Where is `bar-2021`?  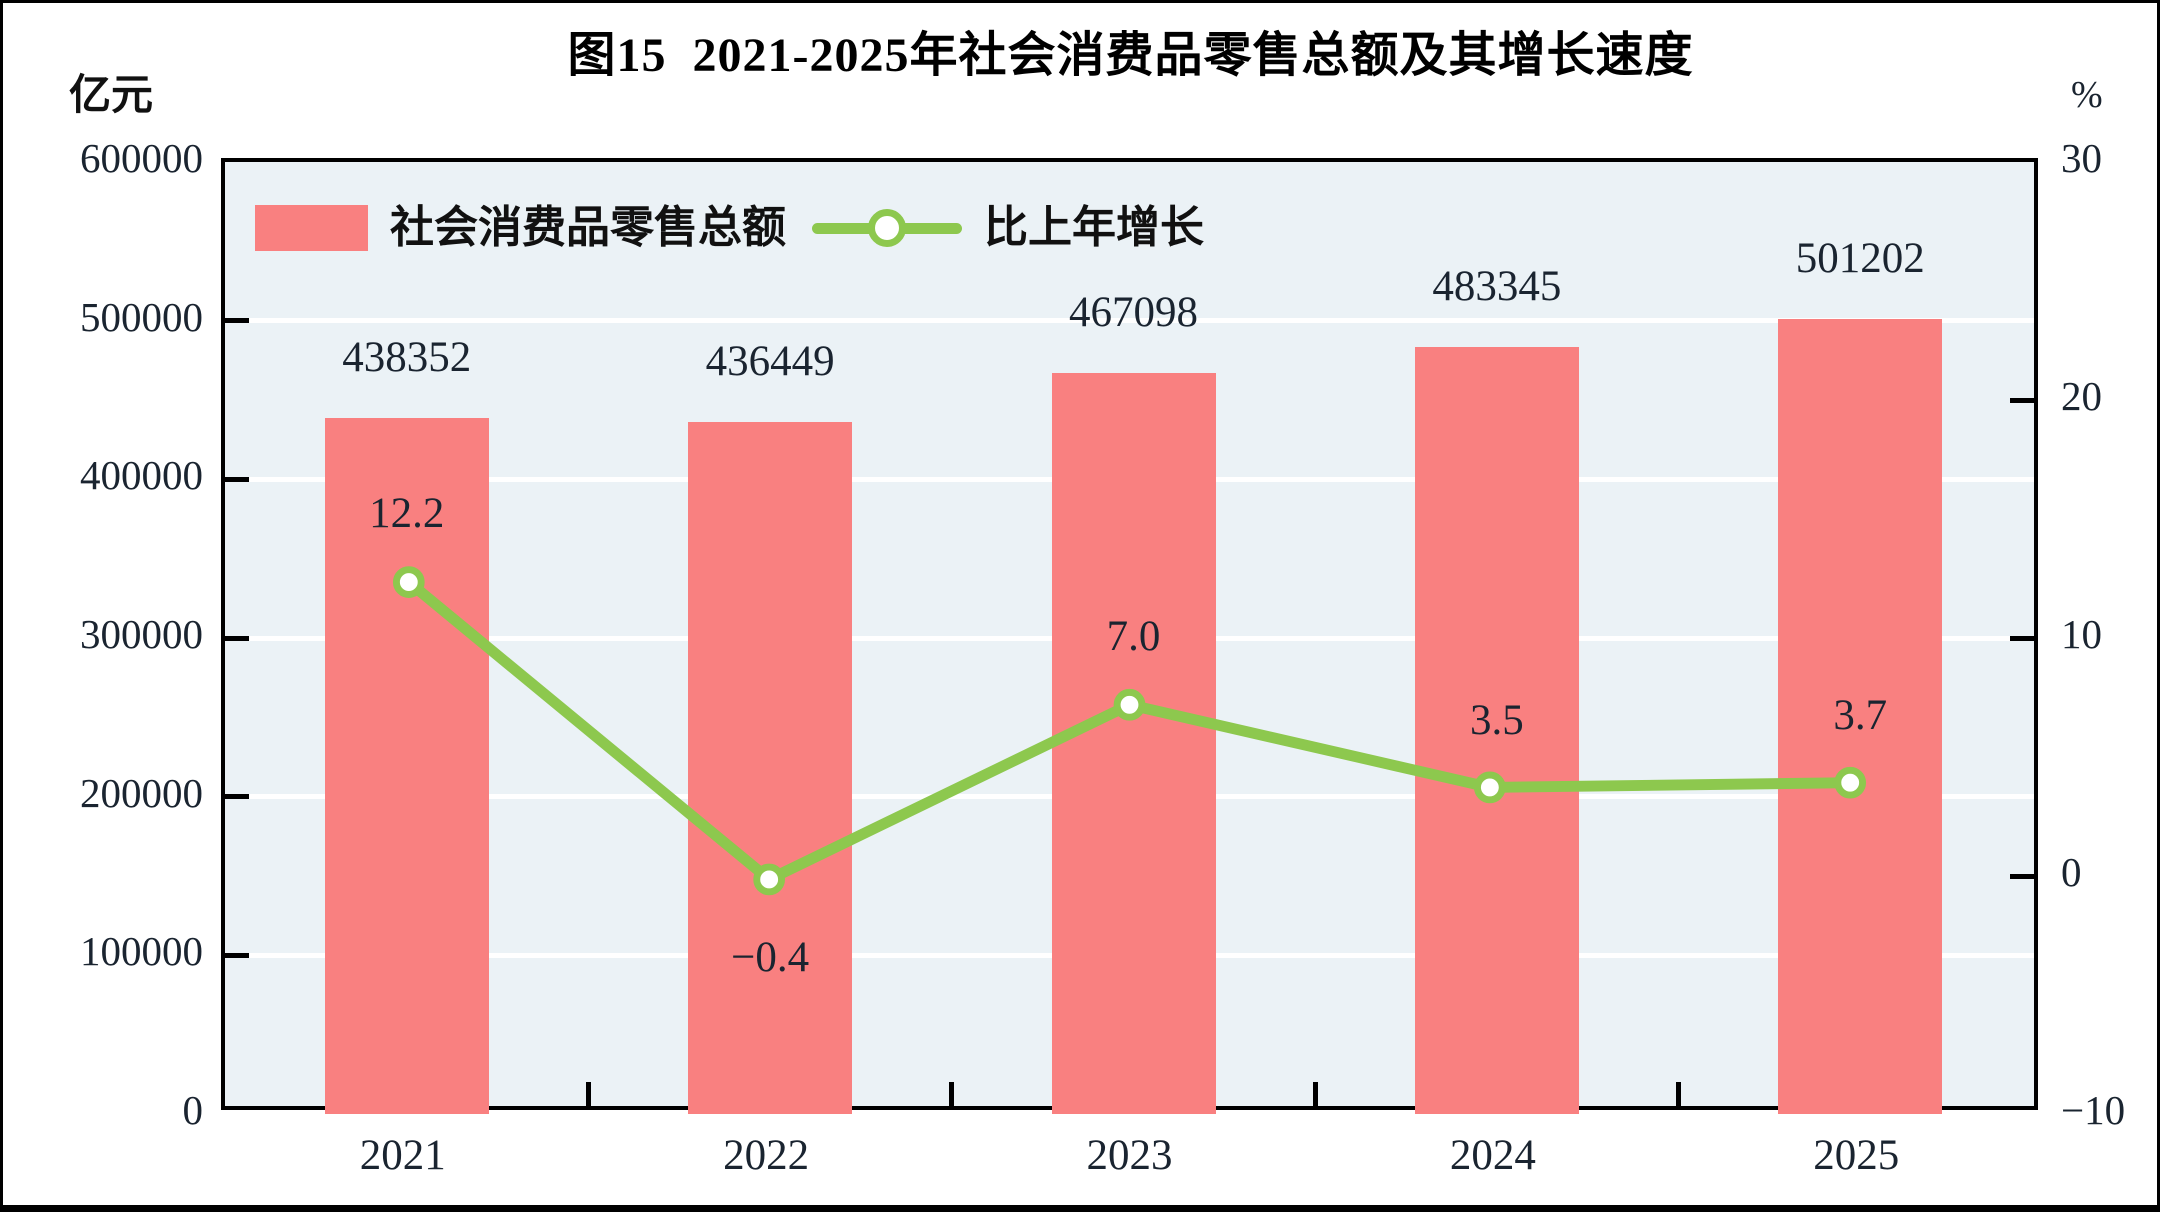
bar-2021 is located at coordinates (406, 766).